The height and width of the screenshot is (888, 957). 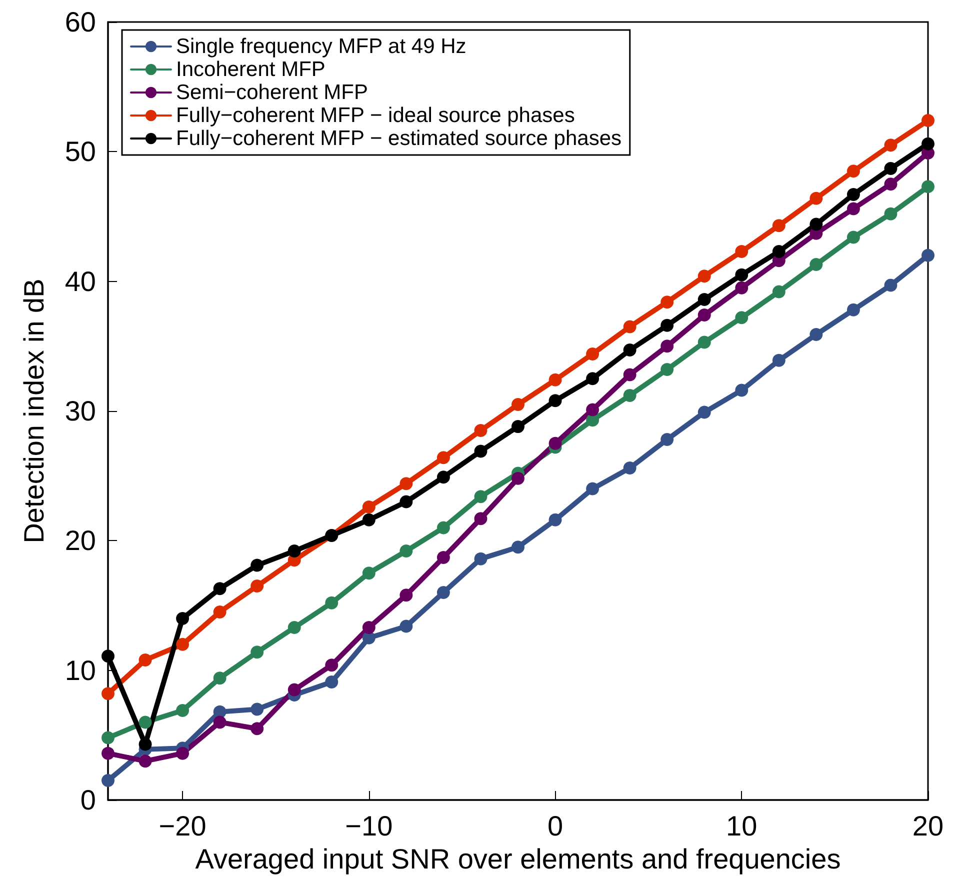 What do you see at coordinates (742, 826) in the screenshot?
I see `x-tick-label: 10` at bounding box center [742, 826].